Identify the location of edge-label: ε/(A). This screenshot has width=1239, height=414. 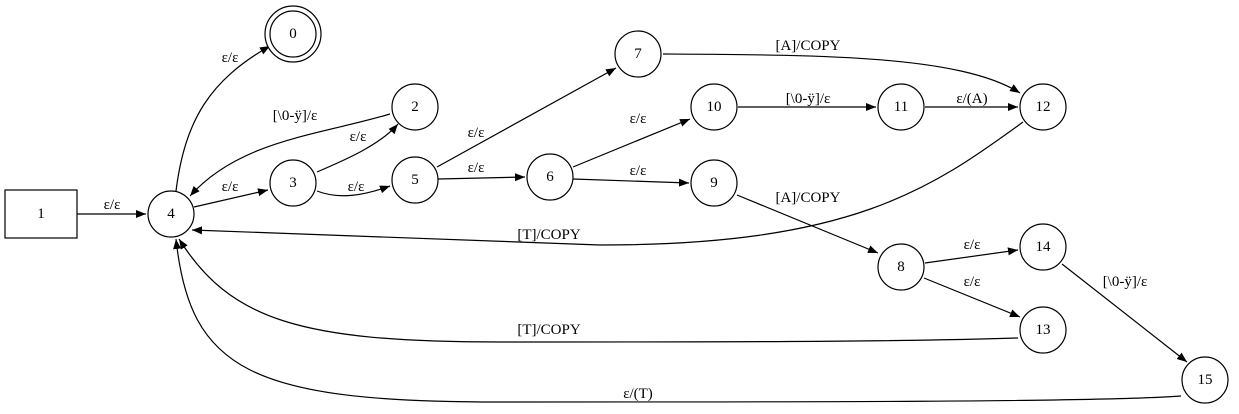
(971, 99).